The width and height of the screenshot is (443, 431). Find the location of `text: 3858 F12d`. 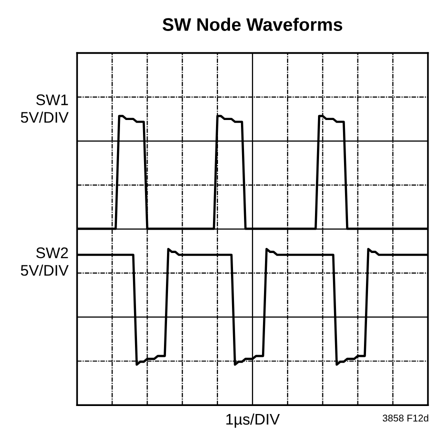

text: 3858 F12d is located at coordinates (405, 418).